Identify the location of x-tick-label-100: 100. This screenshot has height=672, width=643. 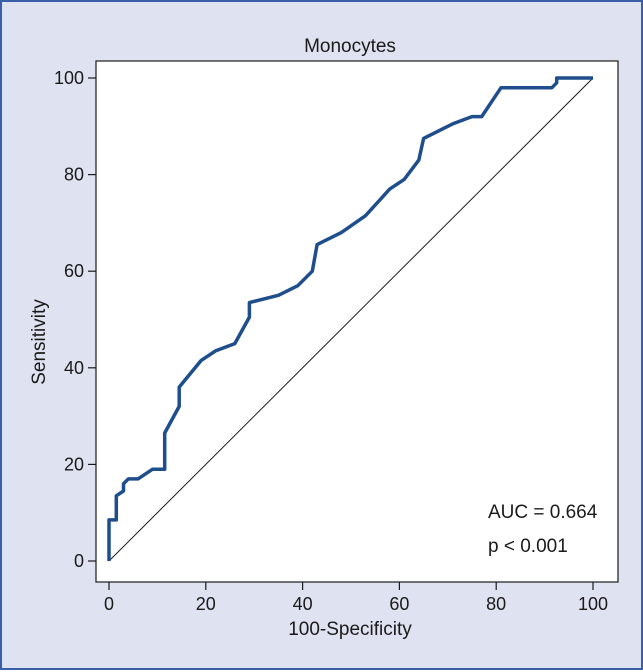
(593, 604).